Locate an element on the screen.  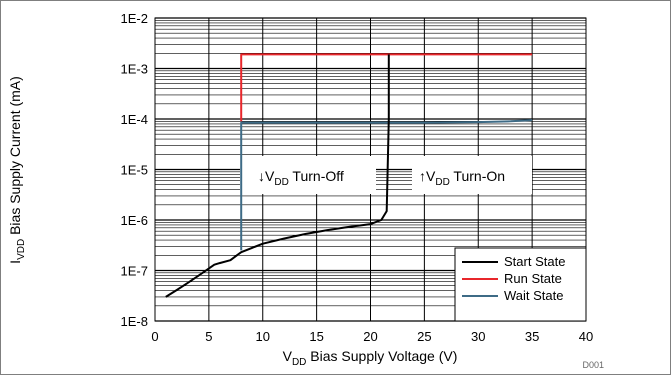
legend-label: Start State is located at coordinates (534, 261).